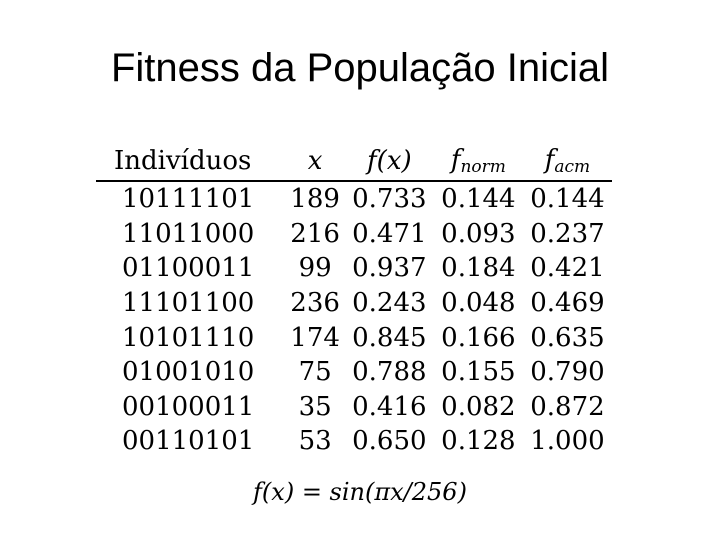 The width and height of the screenshot is (720, 540). I want to click on table-row: 11011000 216 0.471 0.093 0.237, so click(354, 234).